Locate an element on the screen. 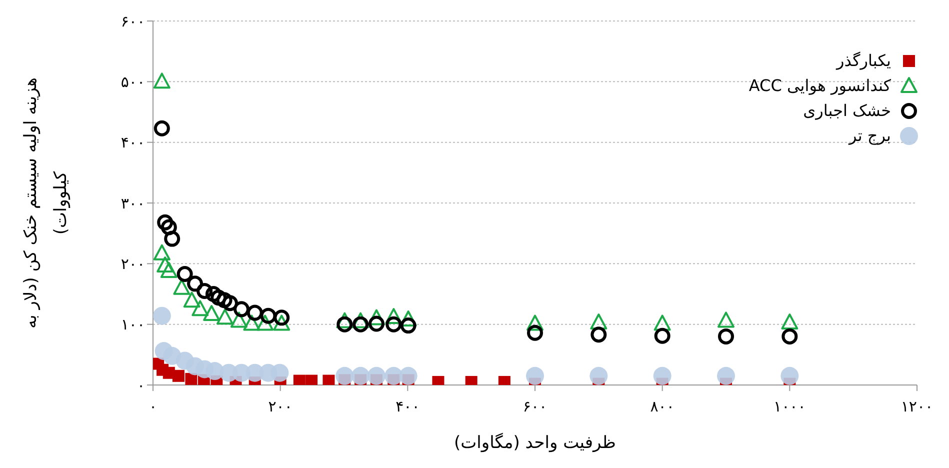 This screenshot has height=468, width=949. legend-label: یکبارگذر is located at coordinates (863, 60).